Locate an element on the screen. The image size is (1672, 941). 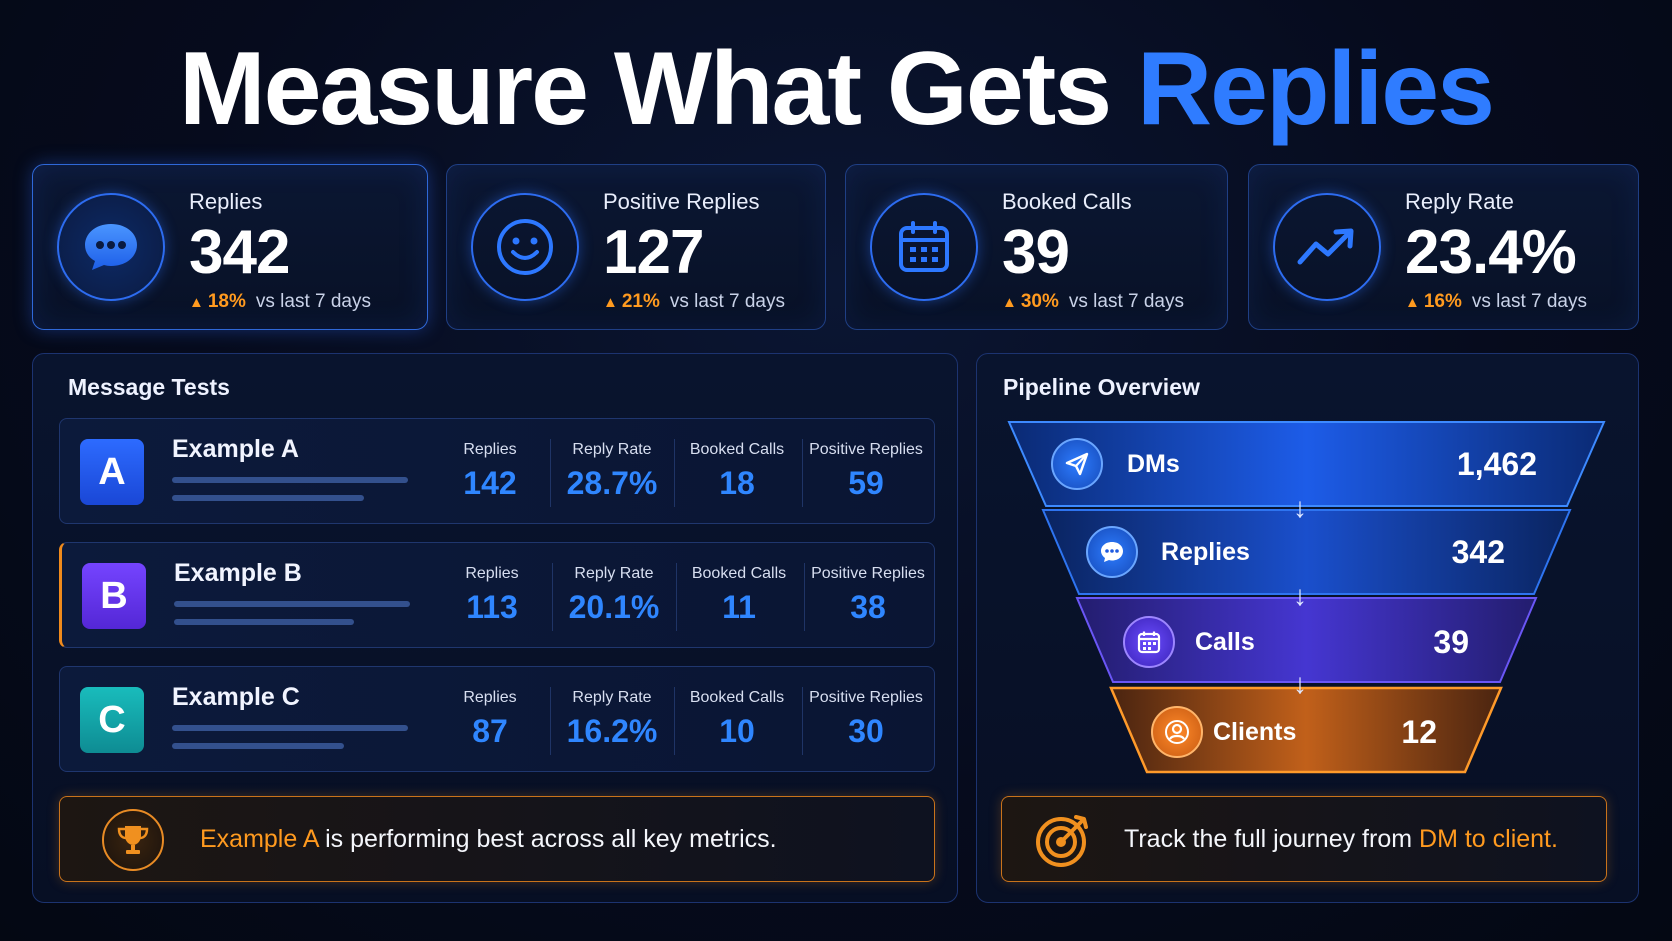
page-title: Measure What Gets Replies is located at coordinates (836, 89).